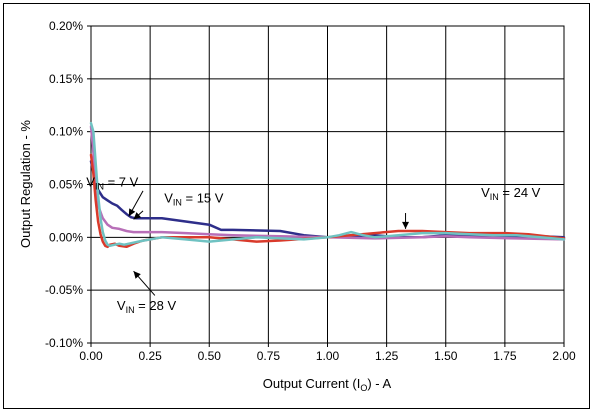 The image size is (595, 414). Describe the element at coordinates (379, 383) in the screenshot. I see `x-axis-title-tail: ) - A` at that location.